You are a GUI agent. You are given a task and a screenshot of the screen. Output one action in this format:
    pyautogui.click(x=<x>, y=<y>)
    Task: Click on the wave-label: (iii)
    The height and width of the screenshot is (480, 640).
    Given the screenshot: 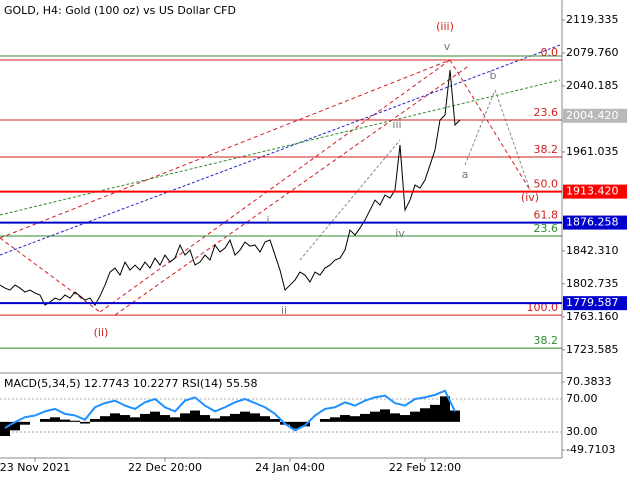 What is the action you would take?
    pyautogui.click(x=445, y=26)
    